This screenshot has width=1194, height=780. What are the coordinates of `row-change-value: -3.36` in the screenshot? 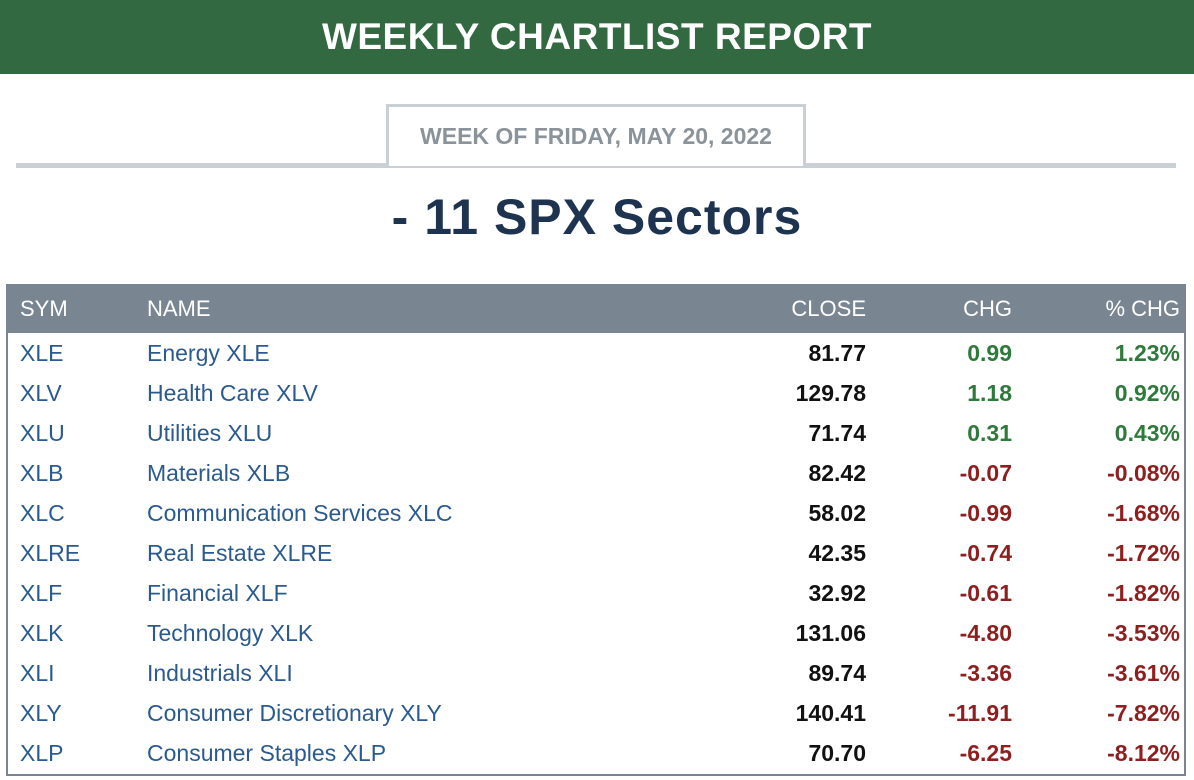 It's located at (985, 672).